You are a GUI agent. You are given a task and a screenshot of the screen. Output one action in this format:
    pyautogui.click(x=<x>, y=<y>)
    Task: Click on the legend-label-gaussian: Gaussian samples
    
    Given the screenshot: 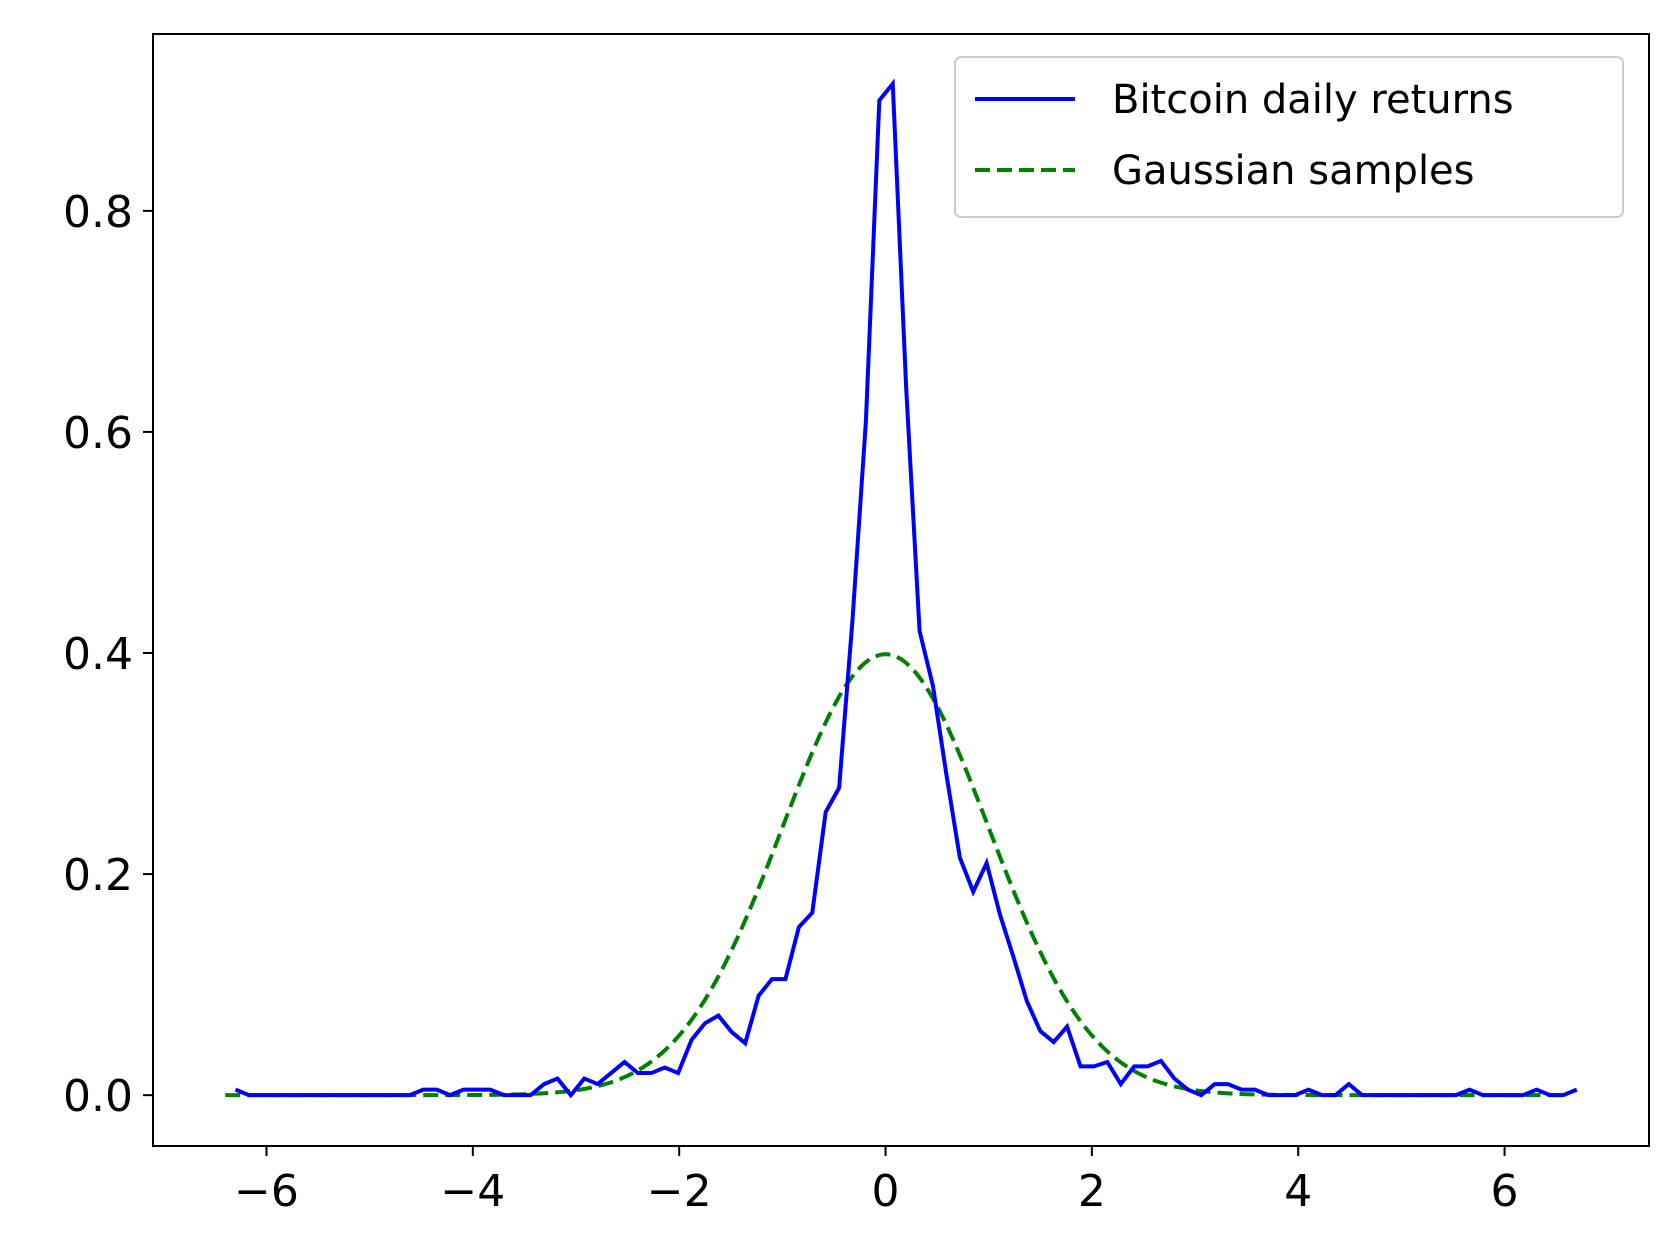 What is the action you would take?
    pyautogui.click(x=1293, y=171)
    